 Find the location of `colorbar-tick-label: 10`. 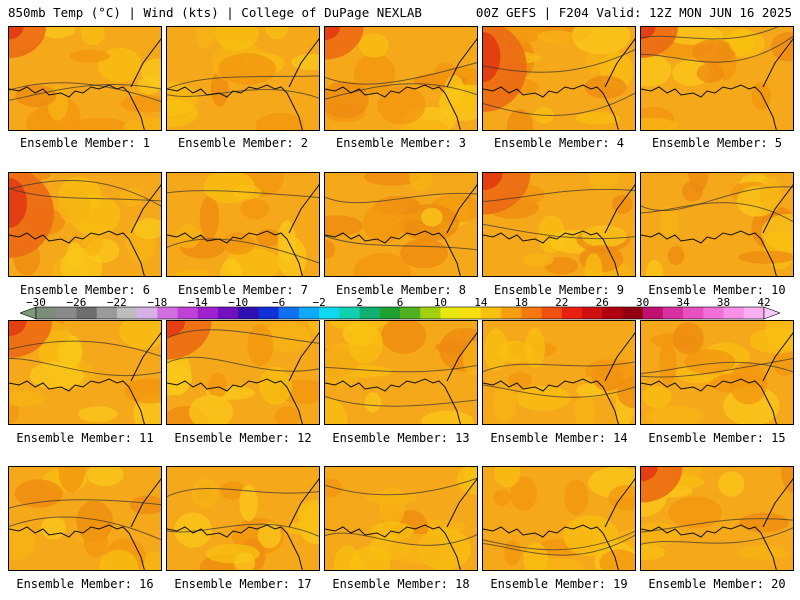

colorbar-tick-label: 10 is located at coordinates (440, 302).